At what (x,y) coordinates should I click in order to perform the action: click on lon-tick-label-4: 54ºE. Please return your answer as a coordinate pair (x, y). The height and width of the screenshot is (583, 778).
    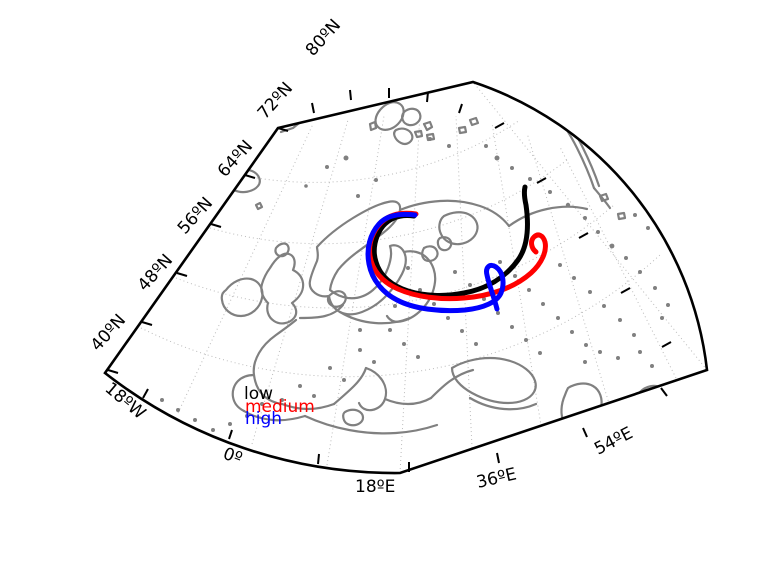
    Looking at the image, I should click on (613, 441).